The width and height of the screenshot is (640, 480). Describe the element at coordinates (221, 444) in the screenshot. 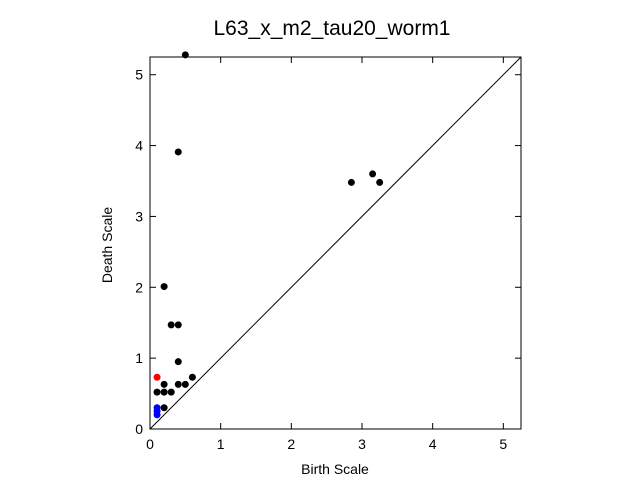

I see `x-tick-label-1: 1` at that location.